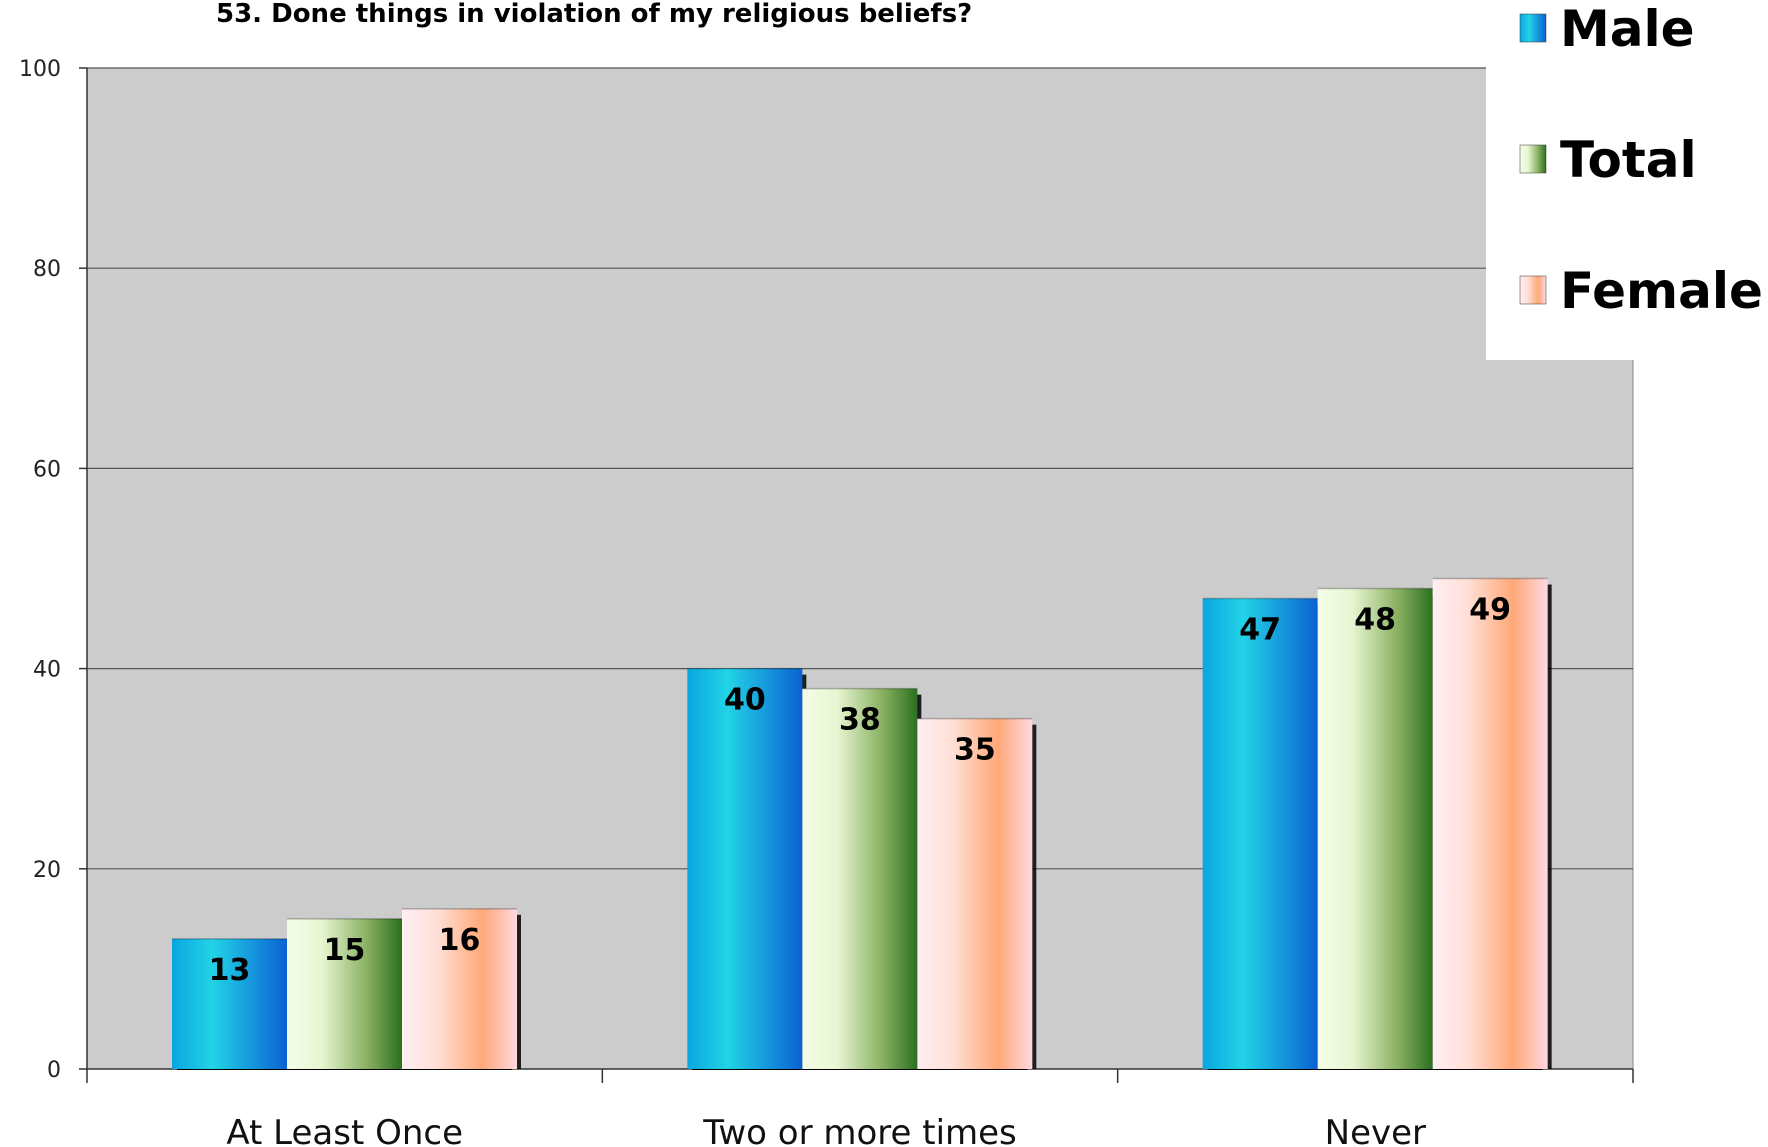  Describe the element at coordinates (47, 870) in the screenshot. I see `y-tick-label: 20` at that location.